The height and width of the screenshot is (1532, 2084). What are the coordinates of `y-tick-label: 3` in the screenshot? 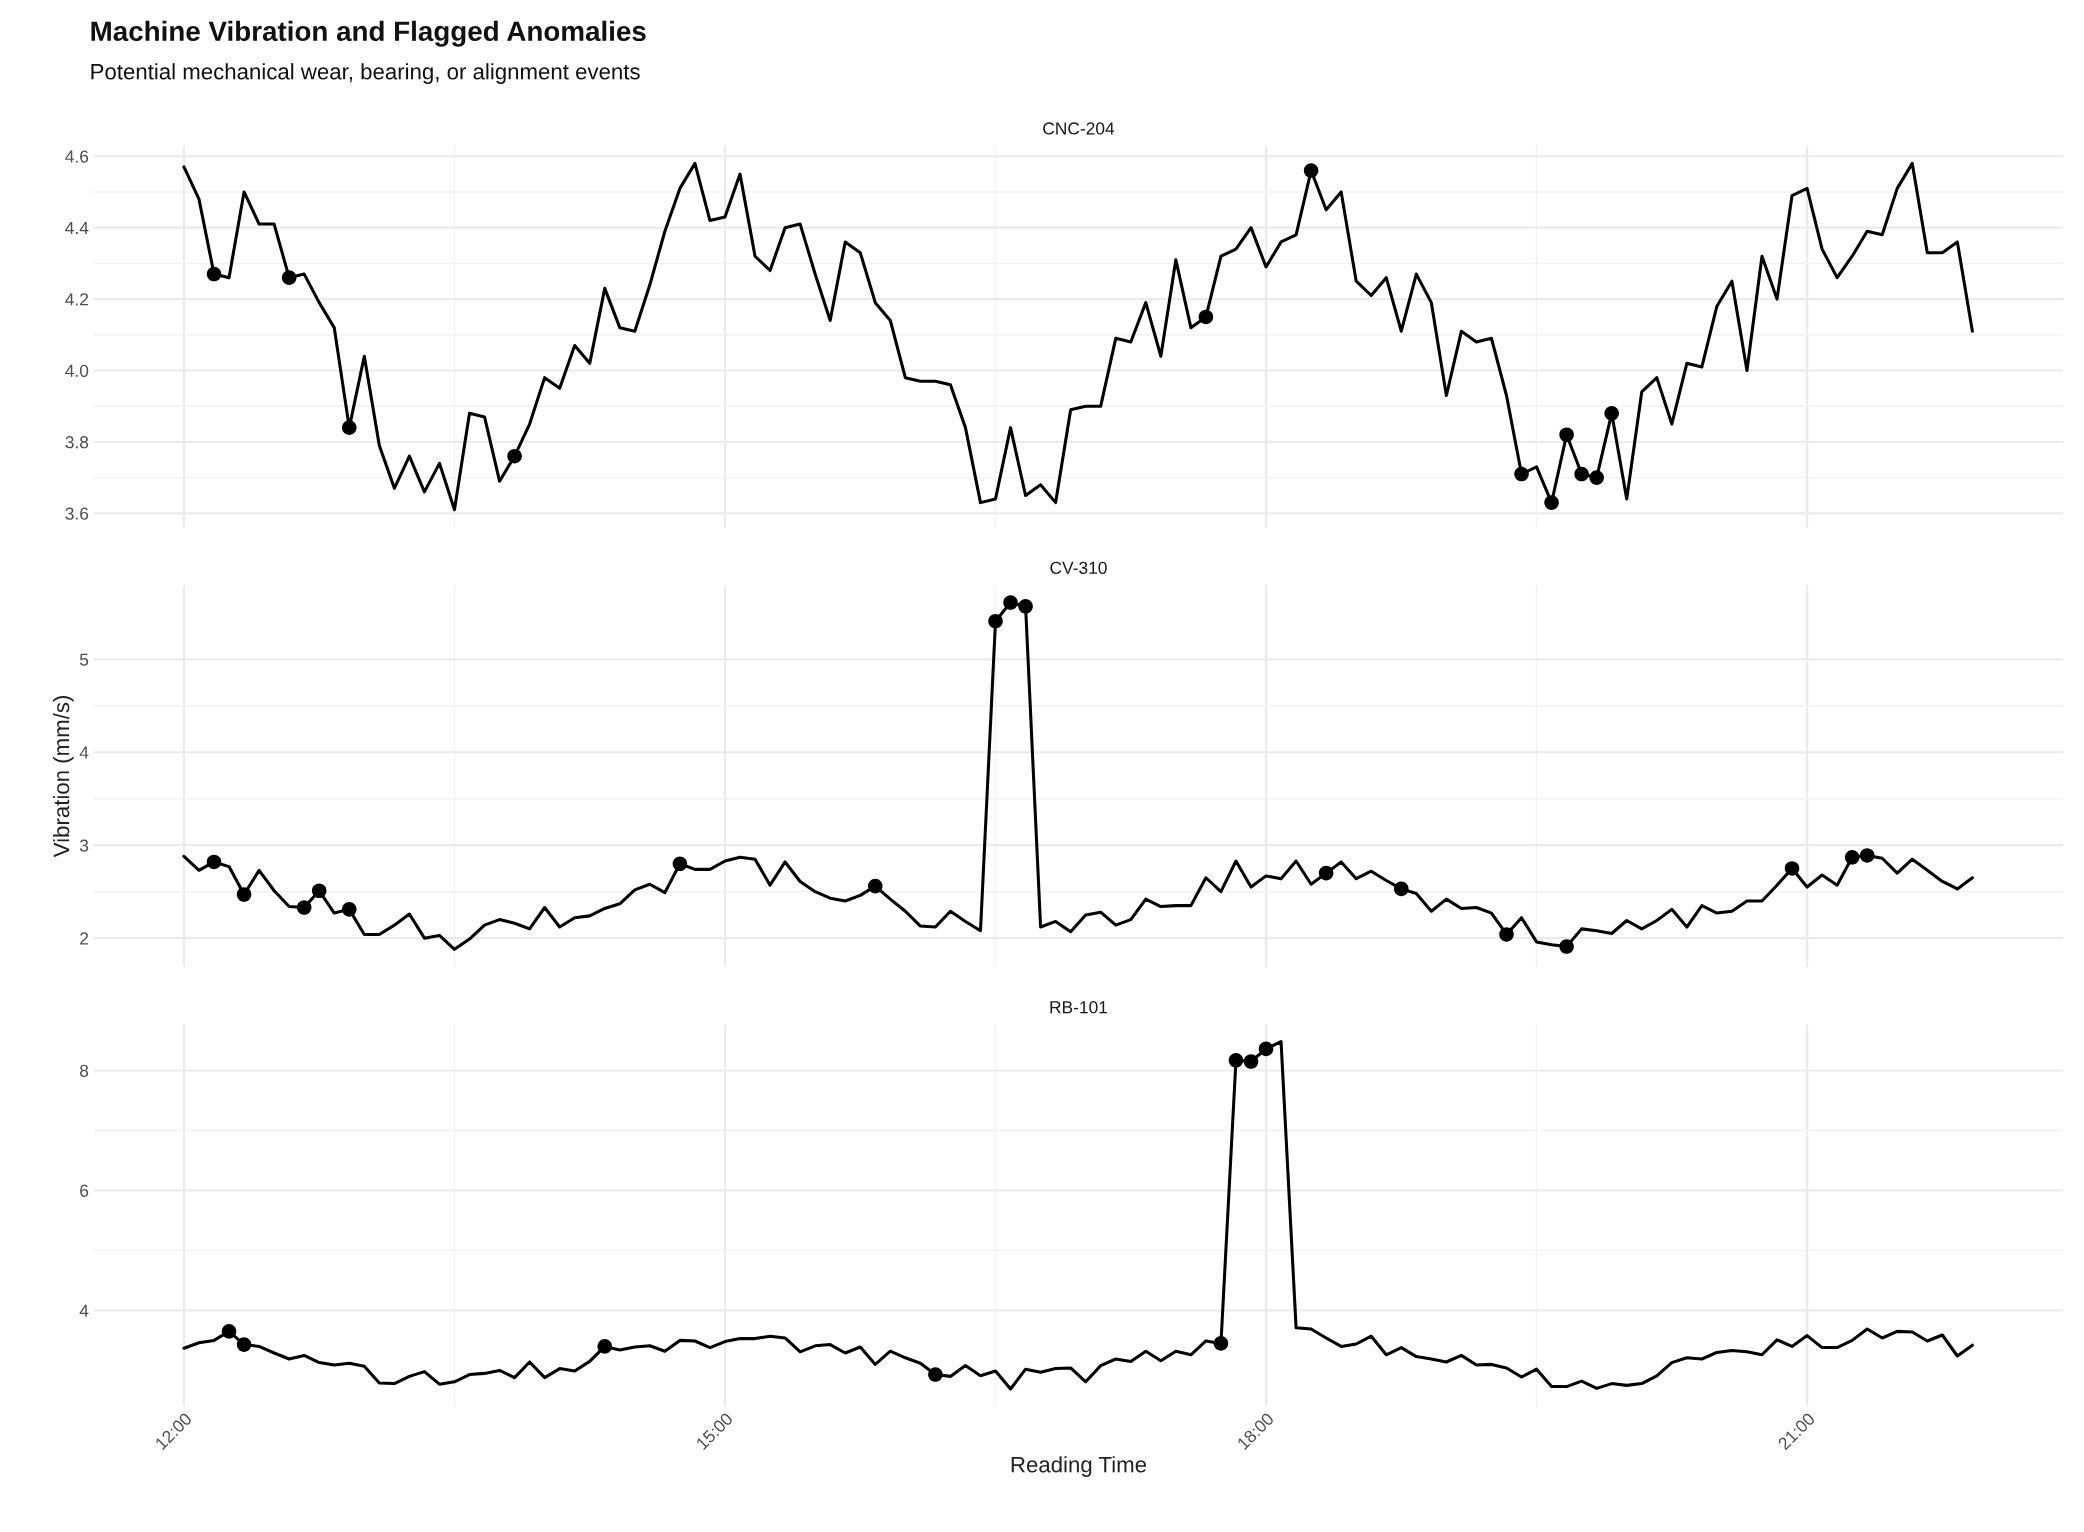 It's located at (84, 845).